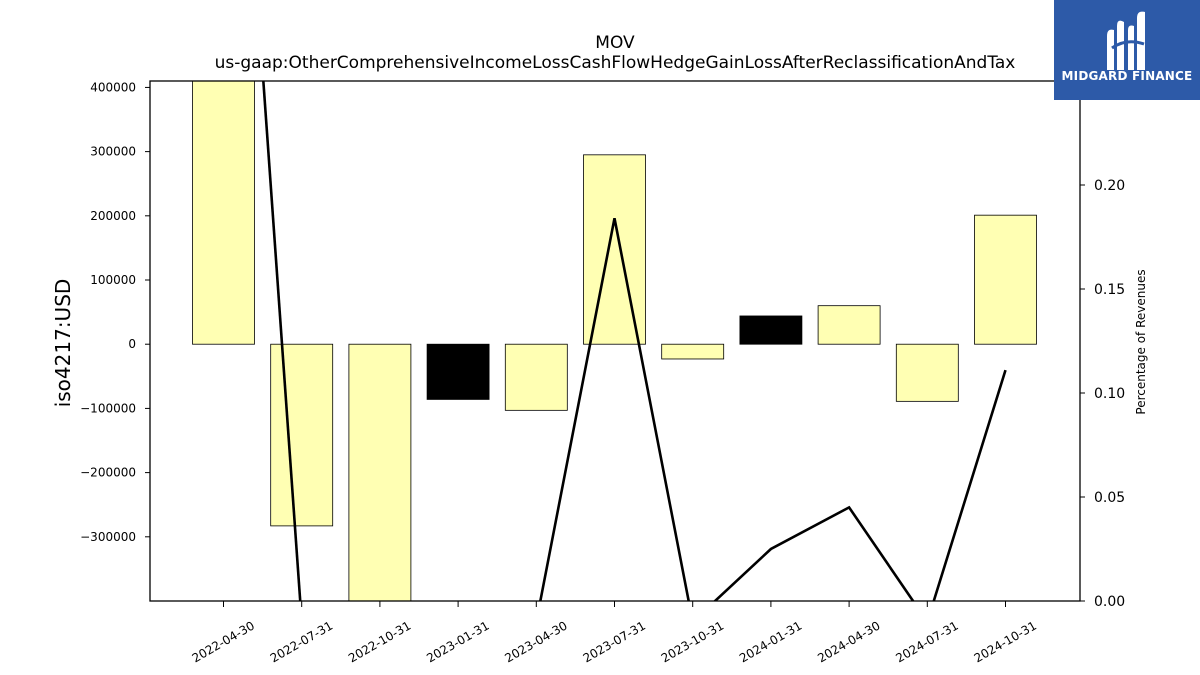 The image size is (1200, 675). What do you see at coordinates (379, 641) in the screenshot?
I see `x-tick-label: 2022-10-31` at bounding box center [379, 641].